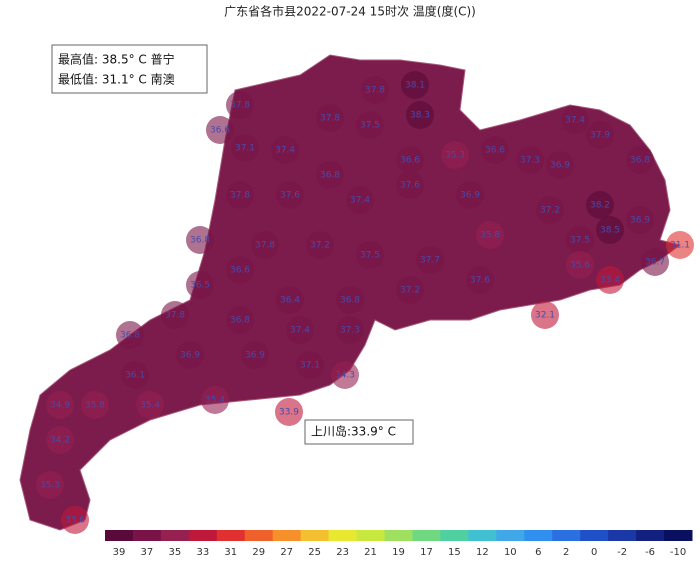  I want to click on color-tick-label: 25, so click(314, 552).